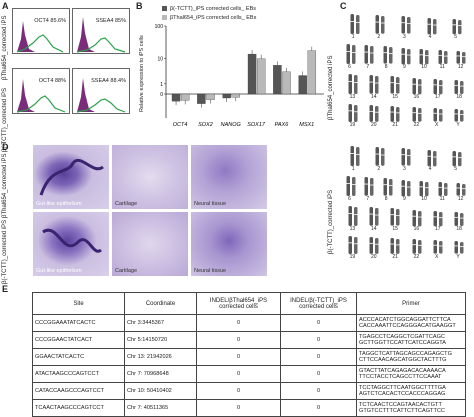 The image size is (474, 417). Describe the element at coordinates (352, 229) in the screenshot. I see `chromosome-number: 13` at that location.